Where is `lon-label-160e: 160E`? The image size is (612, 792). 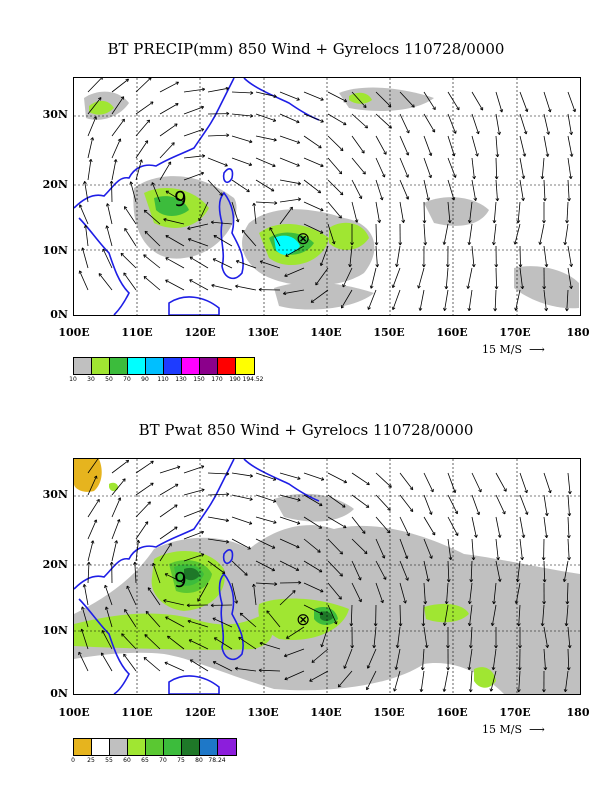
lon-label-160e: 160E is located at coordinates (452, 712).